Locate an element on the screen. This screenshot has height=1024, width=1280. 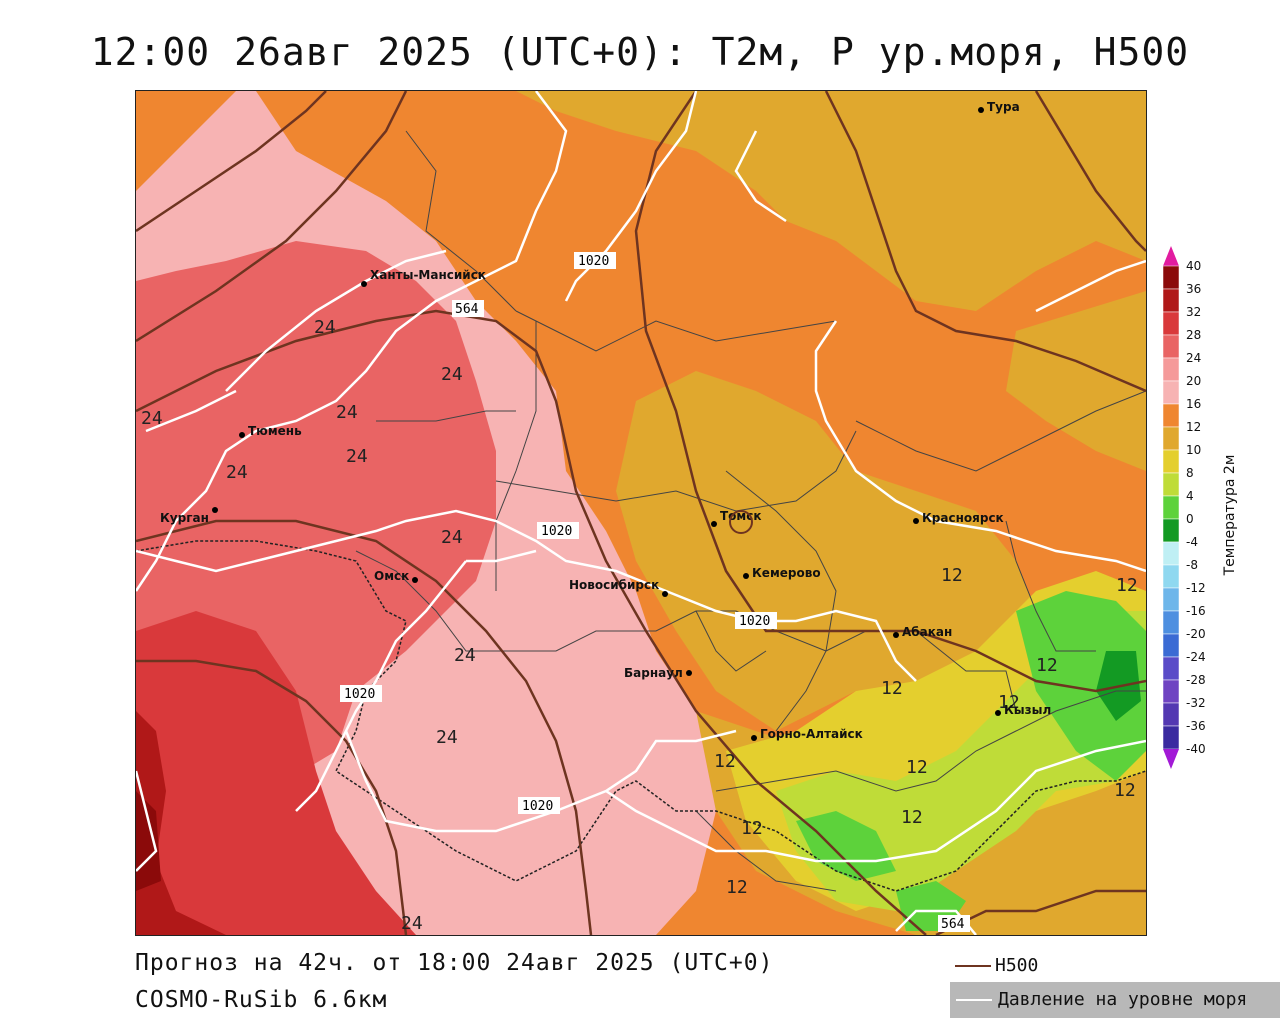
temperature-field-12-east is located at coordinates (1076, 381).